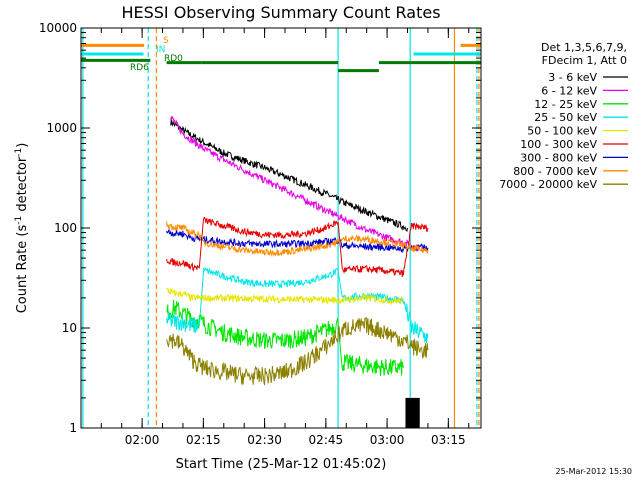 Image resolution: width=640 pixels, height=480 pixels. Describe the element at coordinates (285, 296) in the screenshot. I see `series-50-100-kev` at that location.